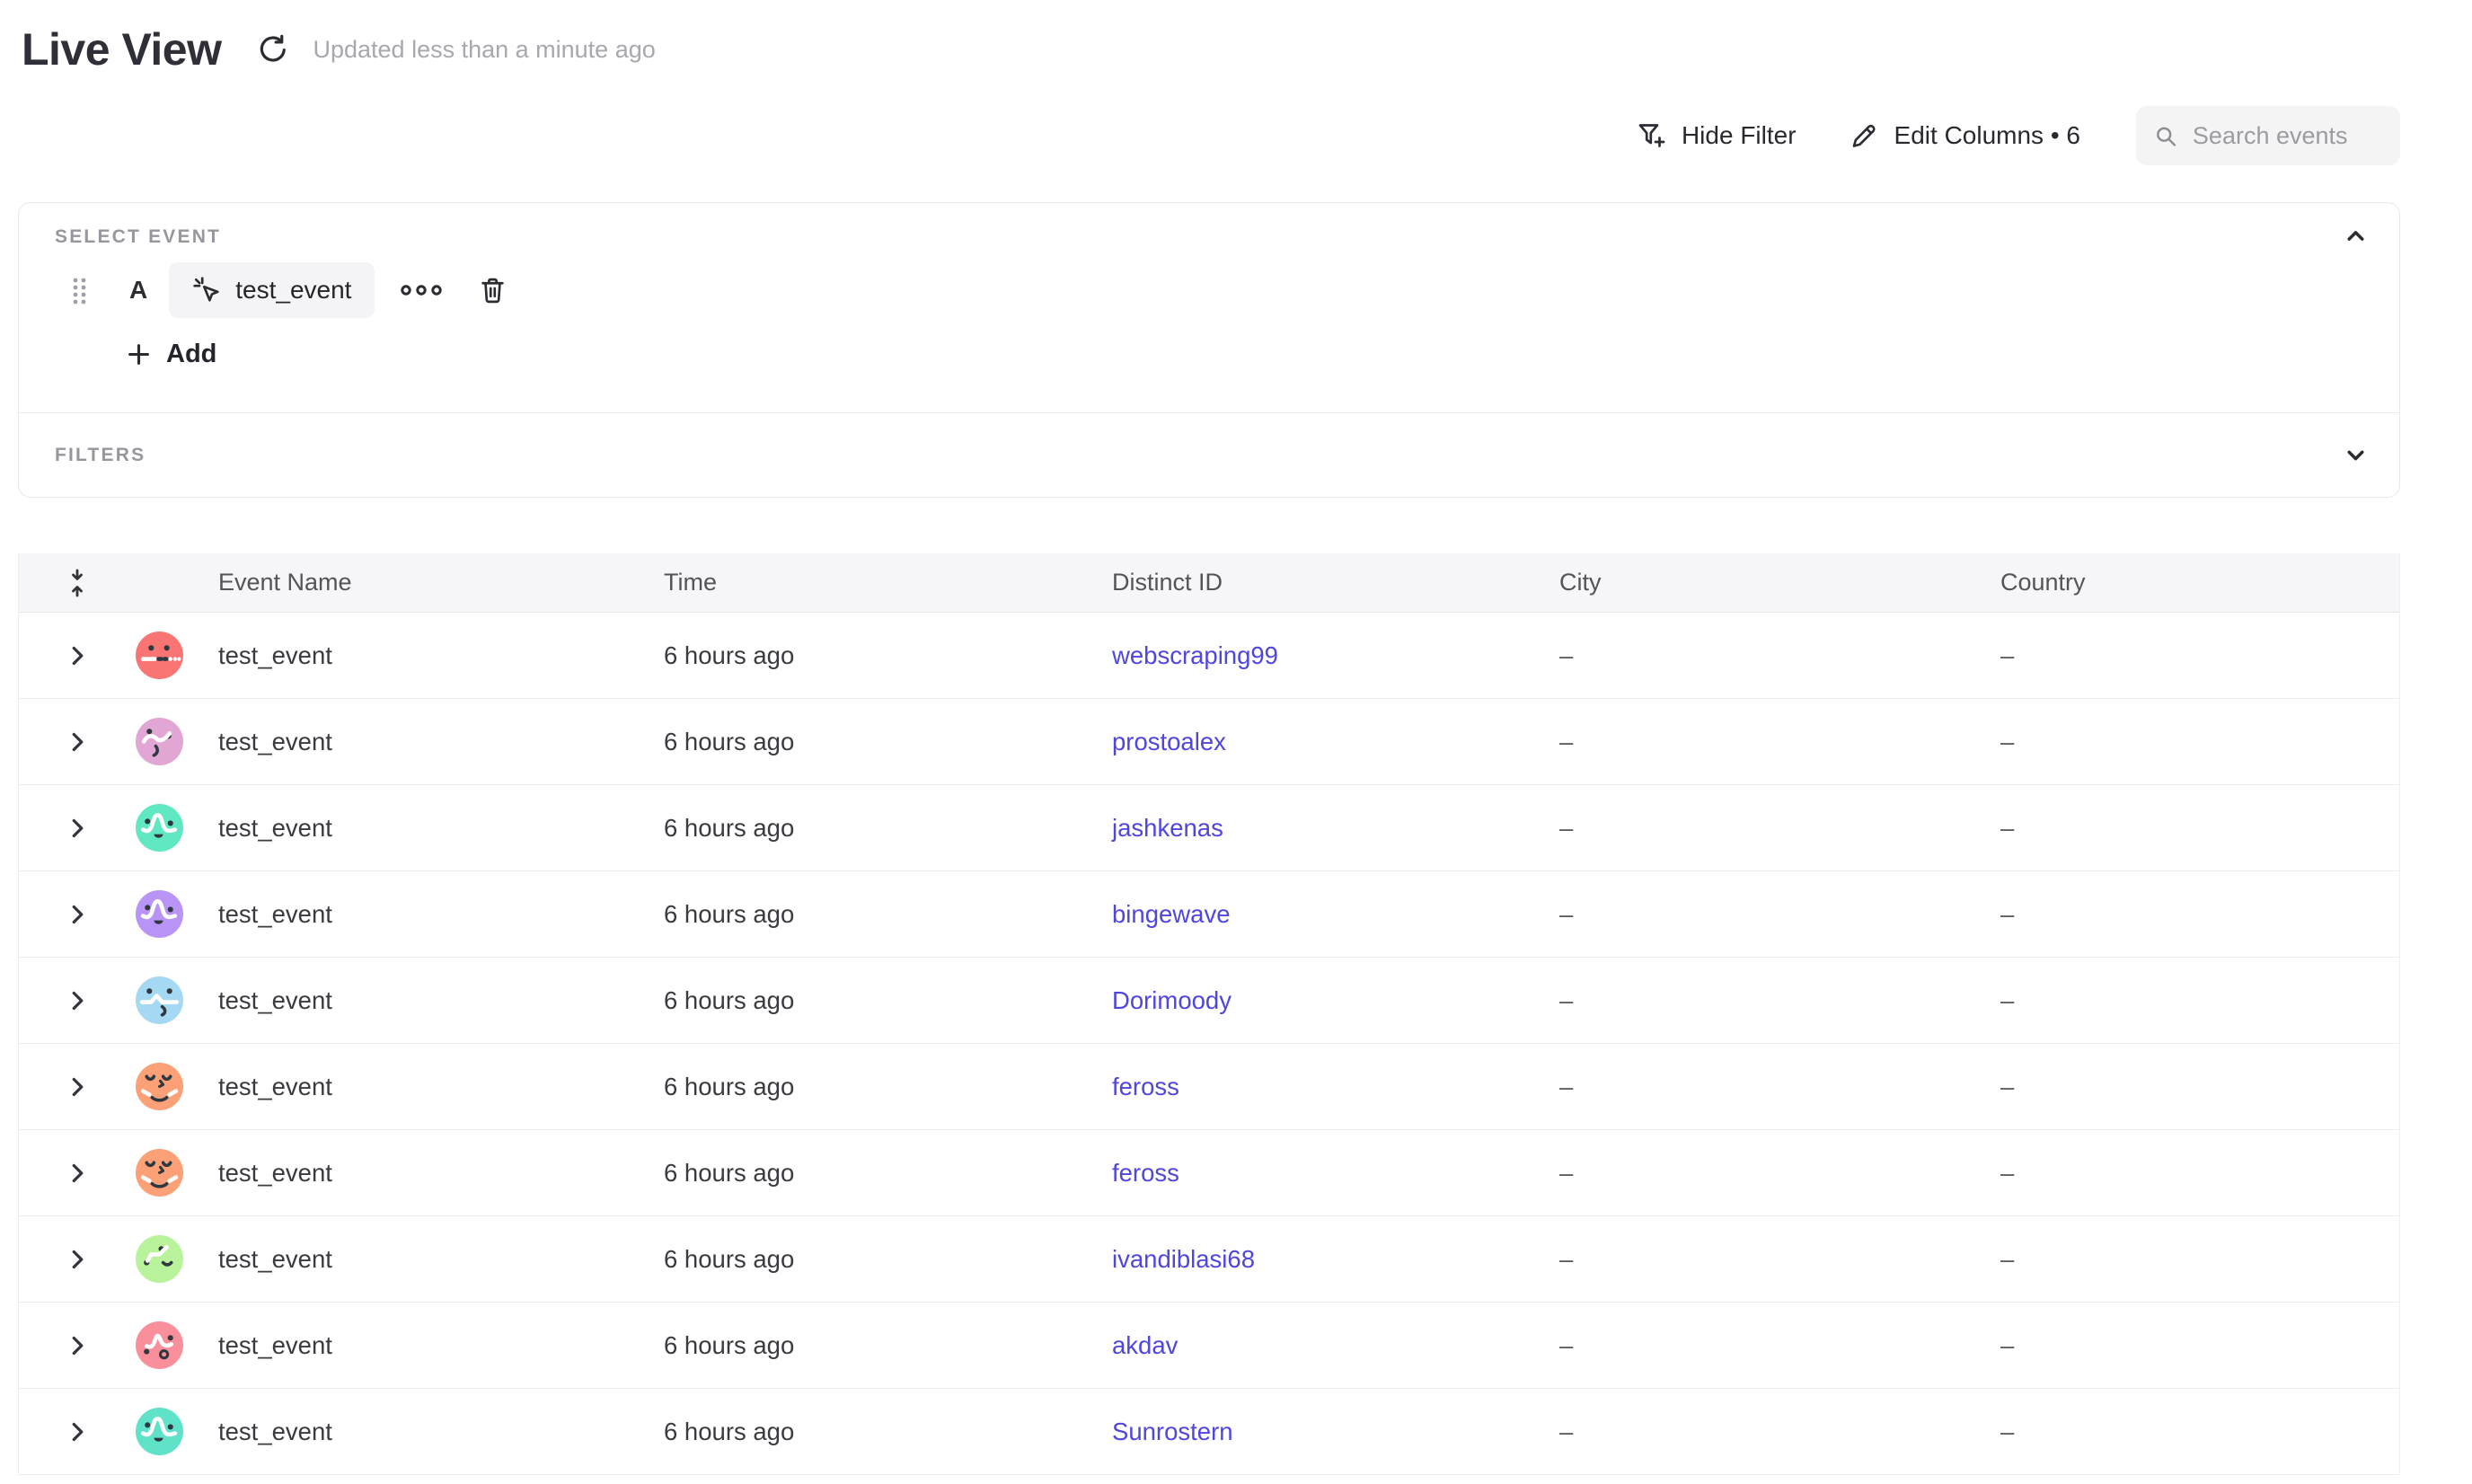 The height and width of the screenshot is (1484, 2472). I want to click on trash-icon, so click(493, 291).